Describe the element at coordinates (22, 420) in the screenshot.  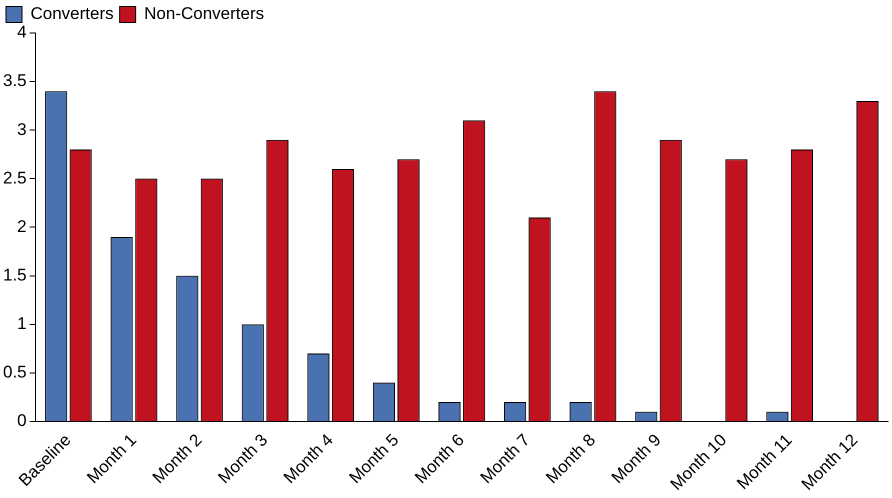
I see `y-tick-label: 0` at that location.